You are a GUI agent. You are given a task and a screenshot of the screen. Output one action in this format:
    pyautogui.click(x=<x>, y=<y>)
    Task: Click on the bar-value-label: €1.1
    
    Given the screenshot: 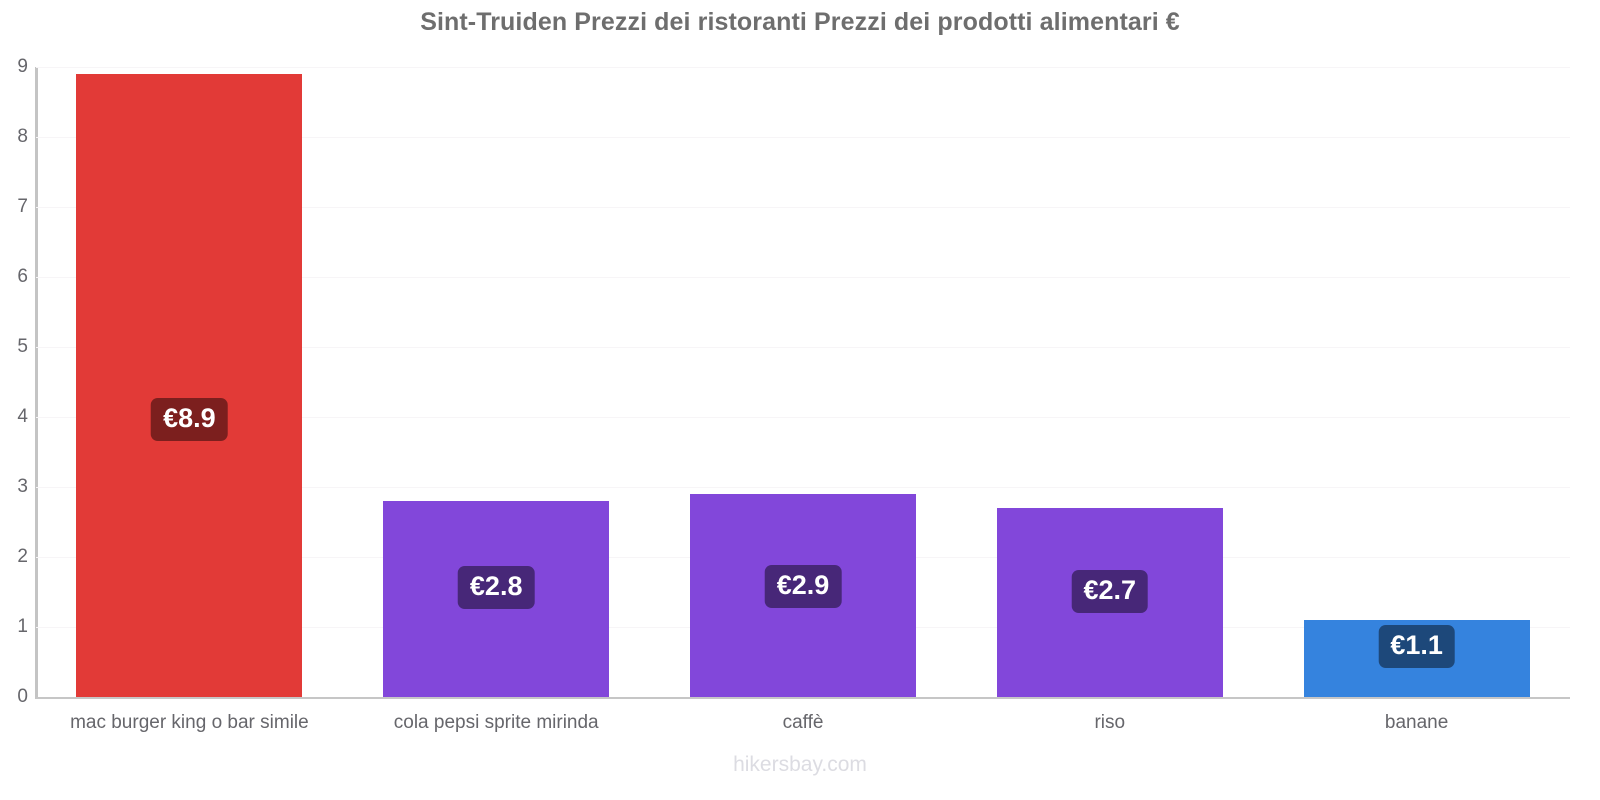 What is the action you would take?
    pyautogui.click(x=1416, y=646)
    